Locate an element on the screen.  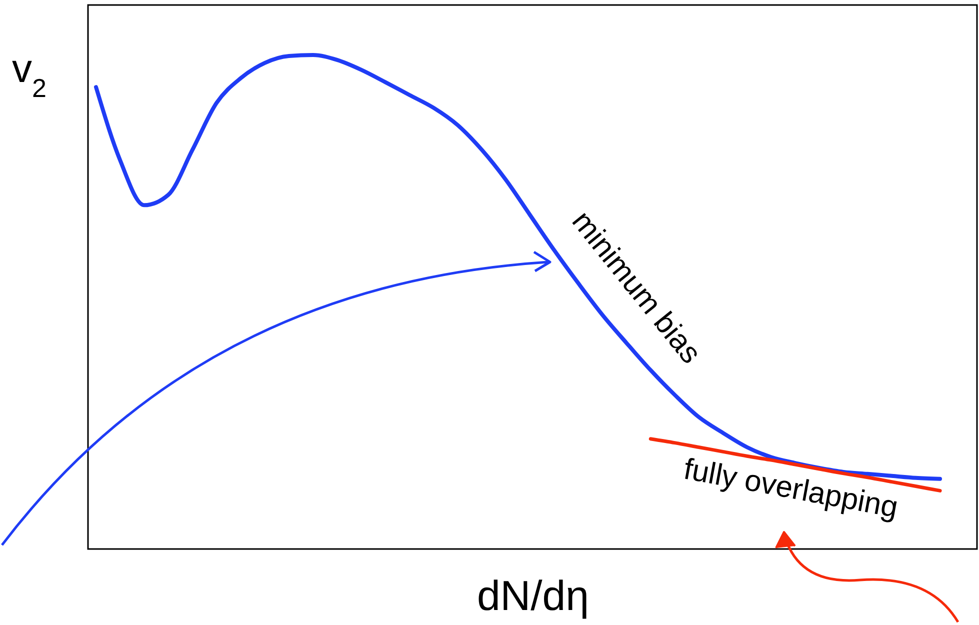
text: fully overlapping is located at coordinates (790, 488).